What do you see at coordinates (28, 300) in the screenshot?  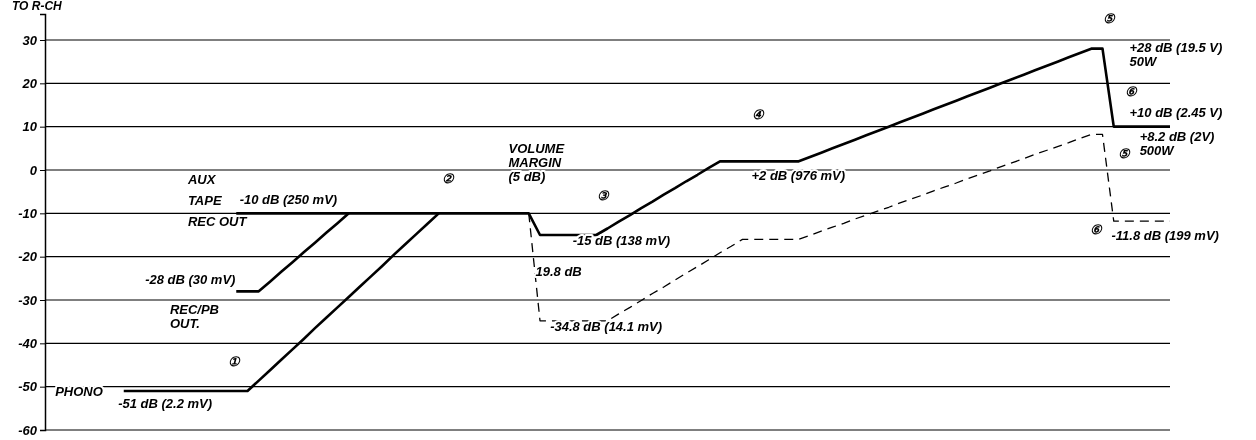 I see `y-tick-label: -30` at bounding box center [28, 300].